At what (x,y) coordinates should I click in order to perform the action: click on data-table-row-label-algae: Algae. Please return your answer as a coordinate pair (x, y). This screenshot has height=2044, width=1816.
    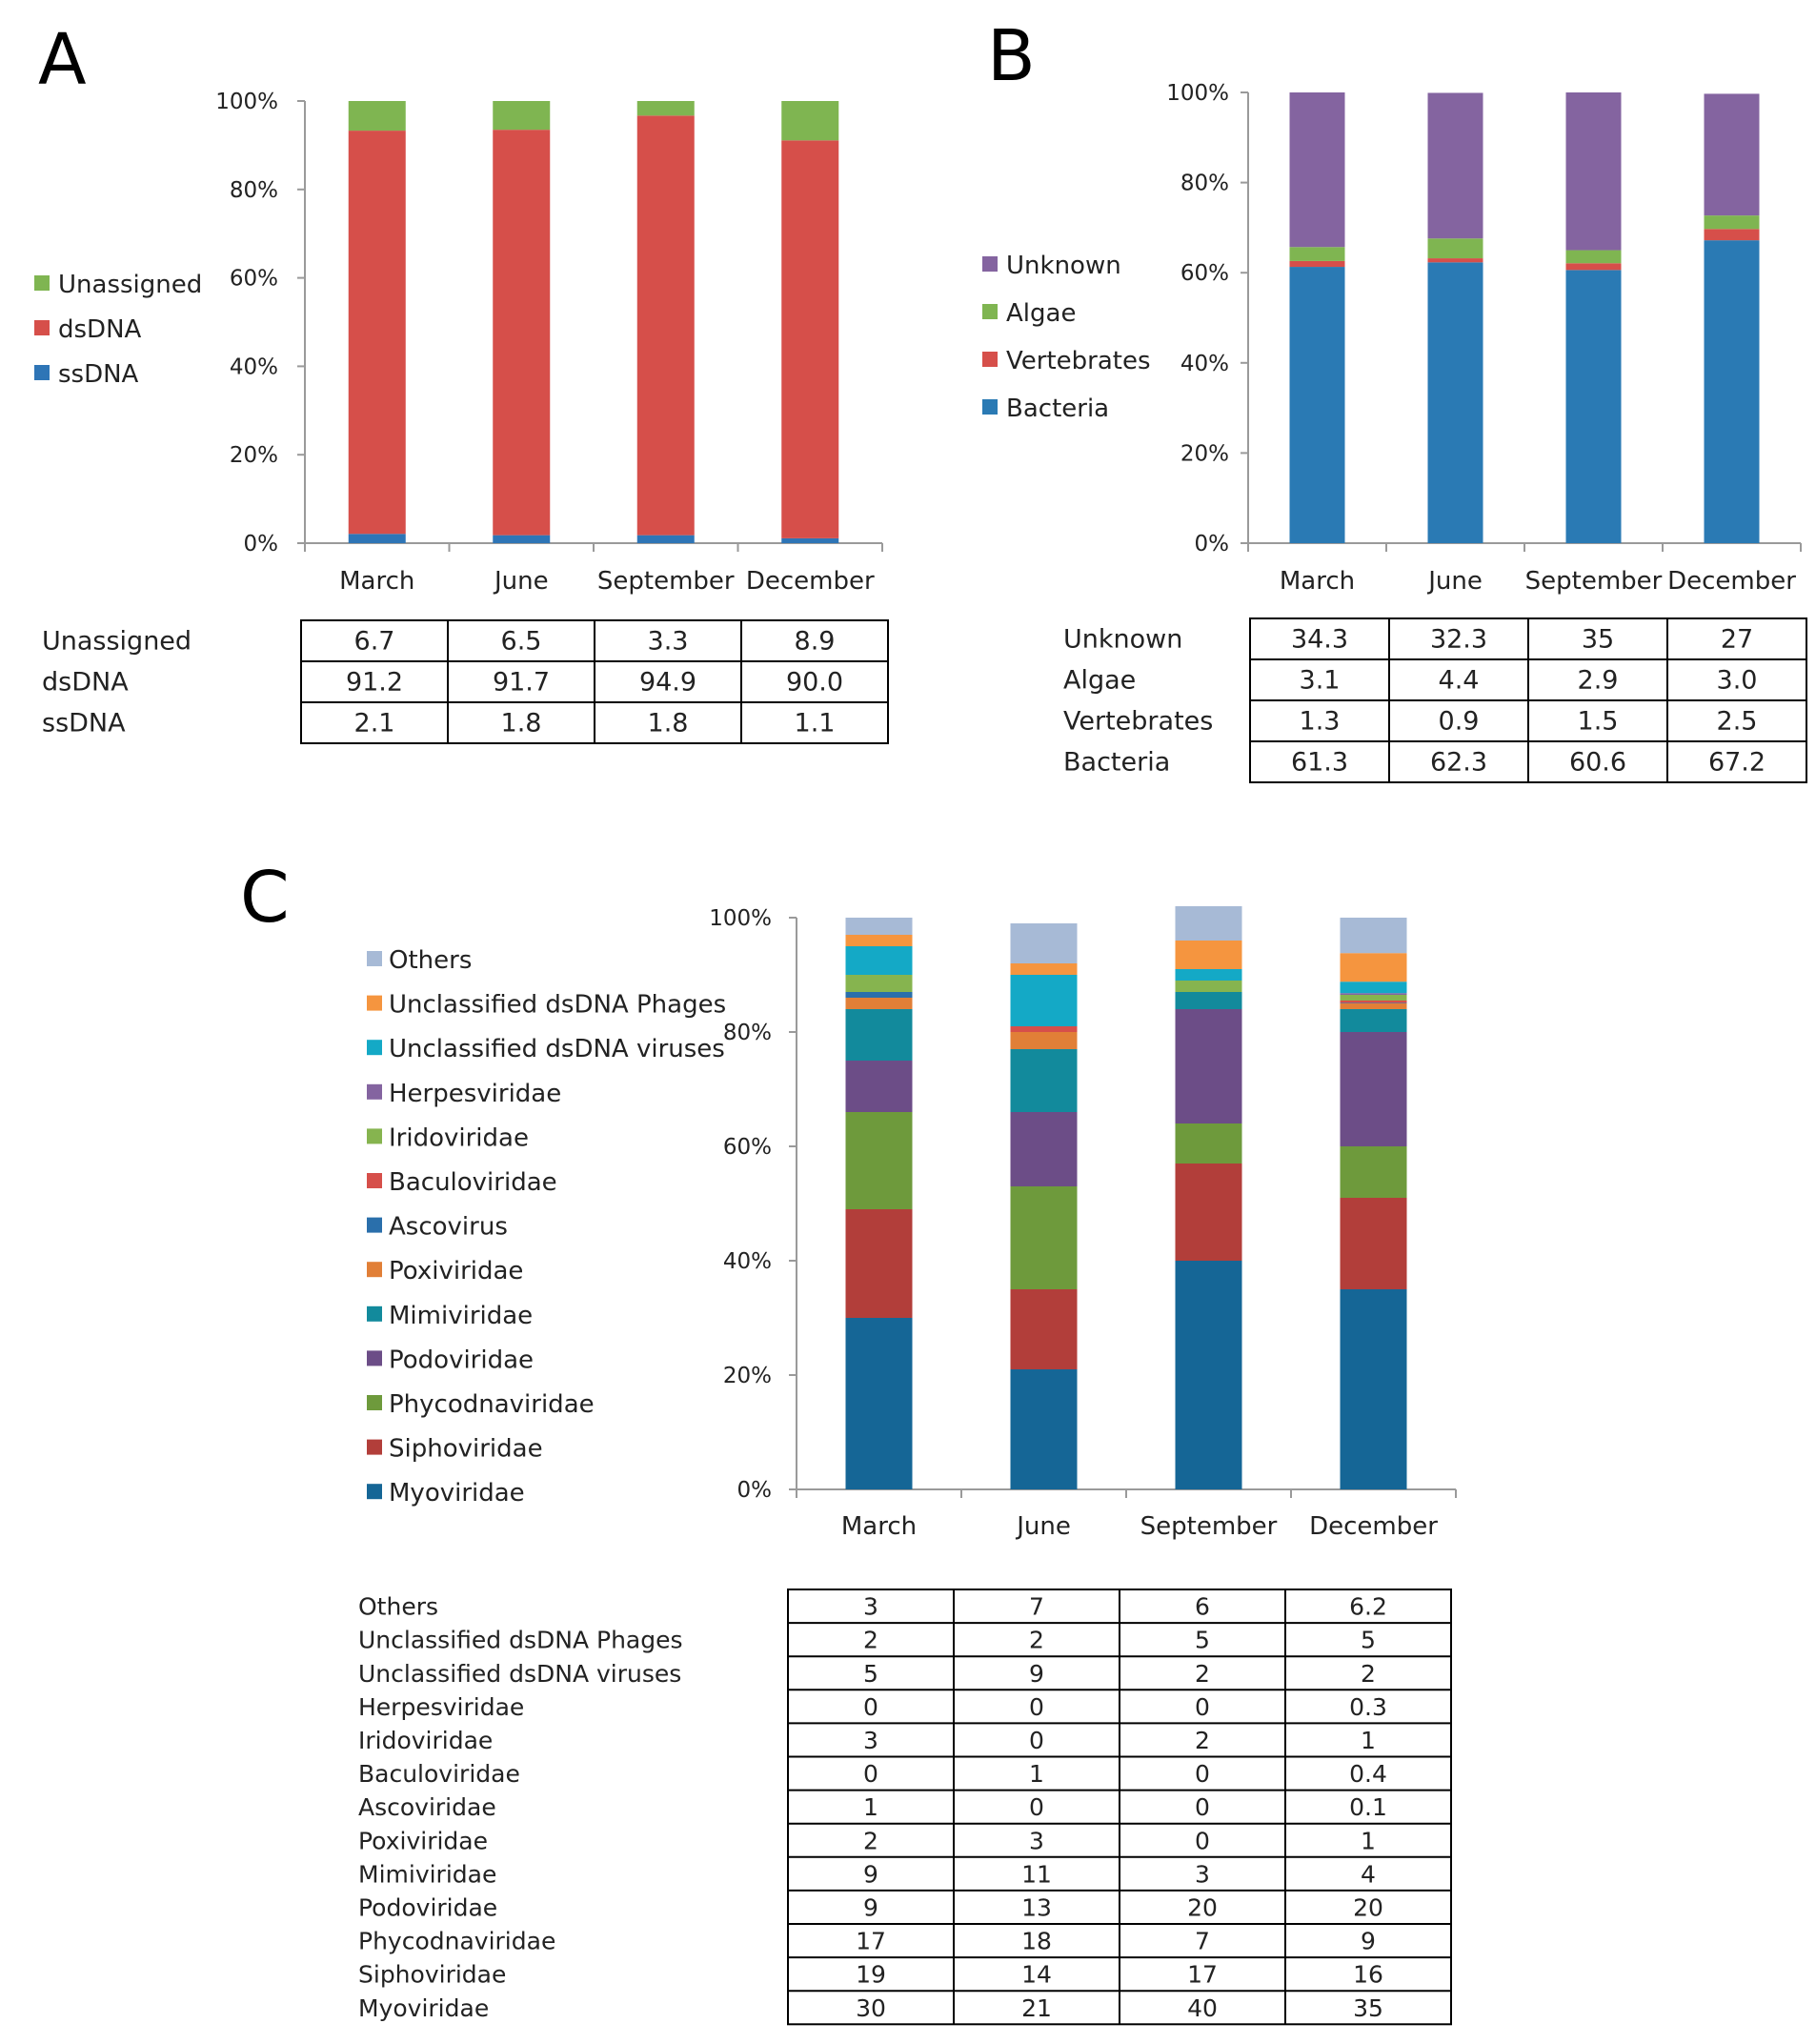
    Looking at the image, I should click on (1099, 681).